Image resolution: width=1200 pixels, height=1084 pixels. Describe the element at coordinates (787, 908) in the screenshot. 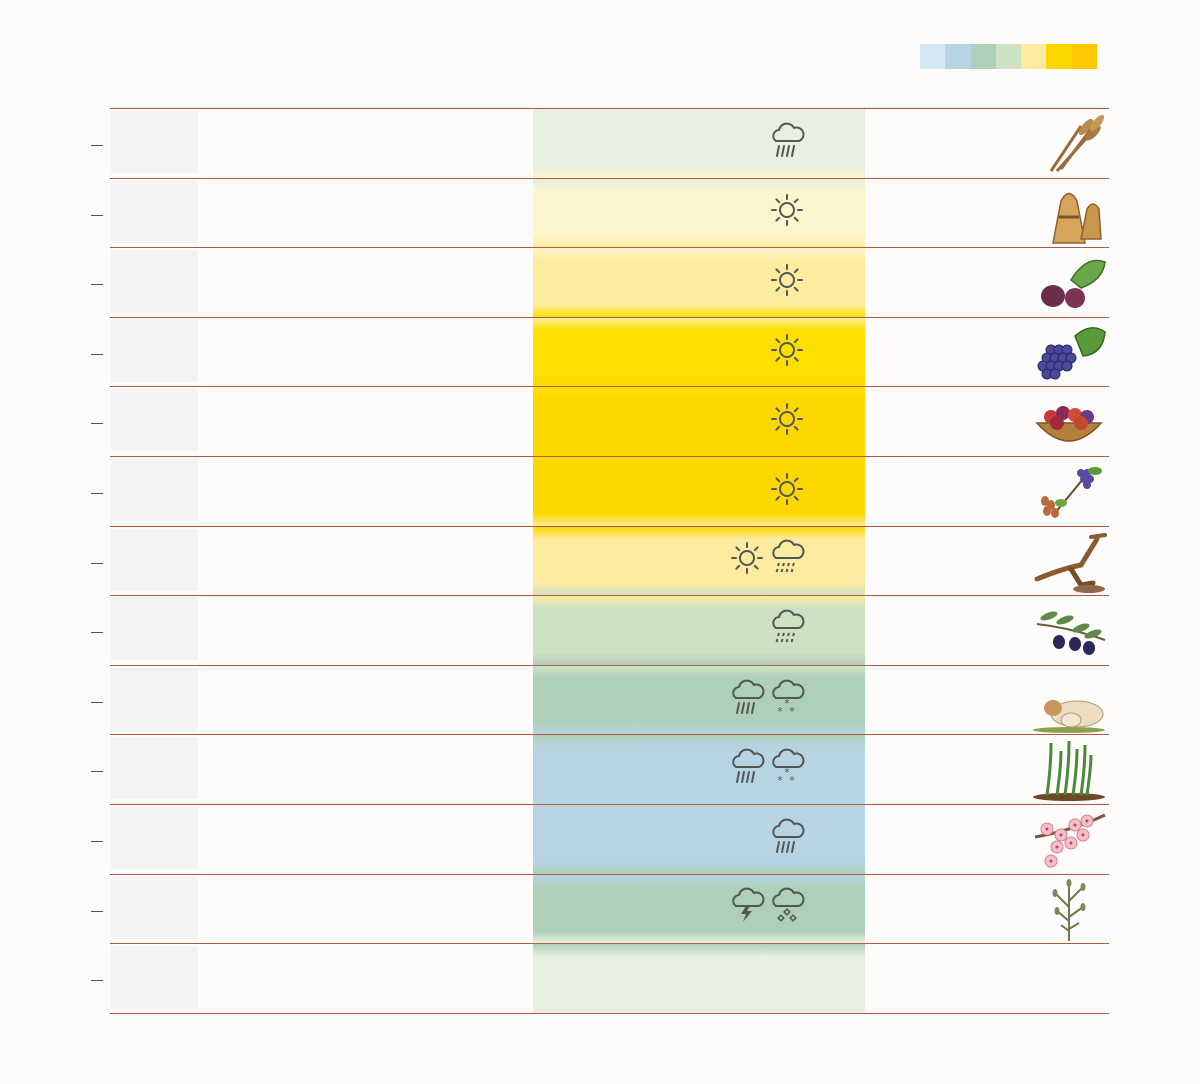

I see `hail-icon` at that location.